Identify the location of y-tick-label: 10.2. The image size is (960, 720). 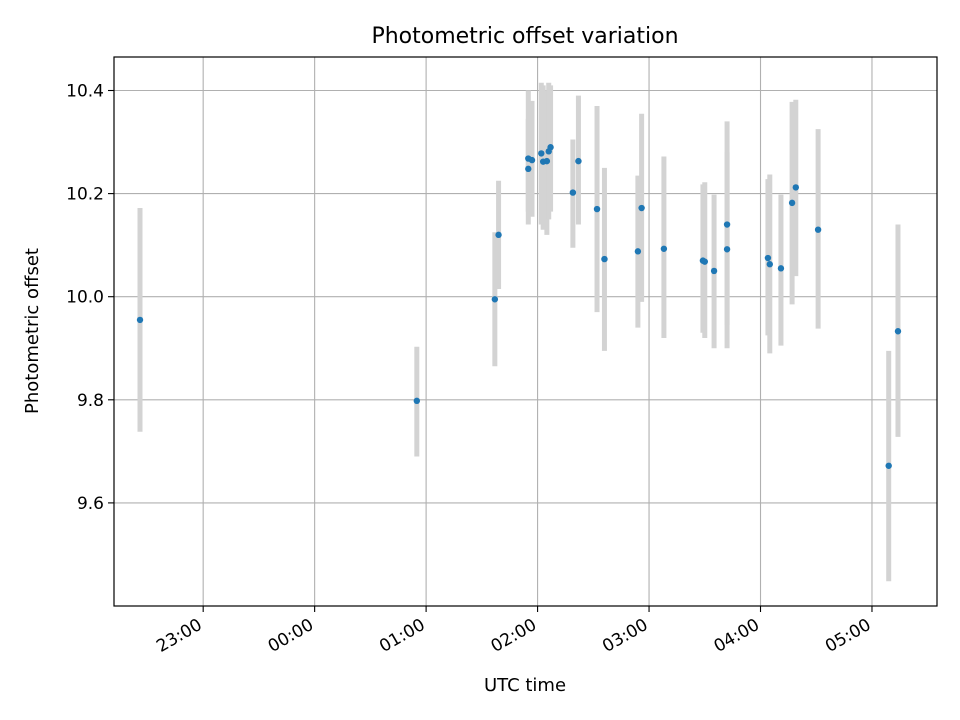
(85, 195).